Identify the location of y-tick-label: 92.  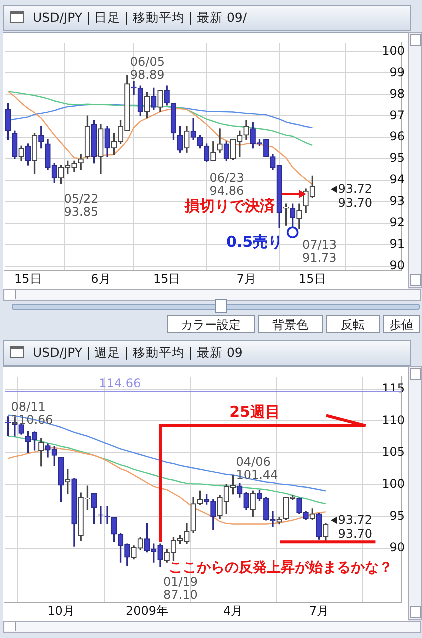
(397, 223).